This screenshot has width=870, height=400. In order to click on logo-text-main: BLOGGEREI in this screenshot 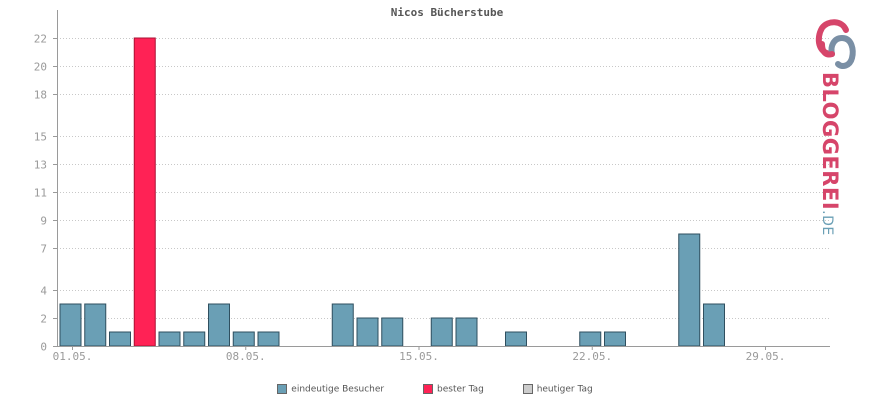, I will do `click(830, 141)`.